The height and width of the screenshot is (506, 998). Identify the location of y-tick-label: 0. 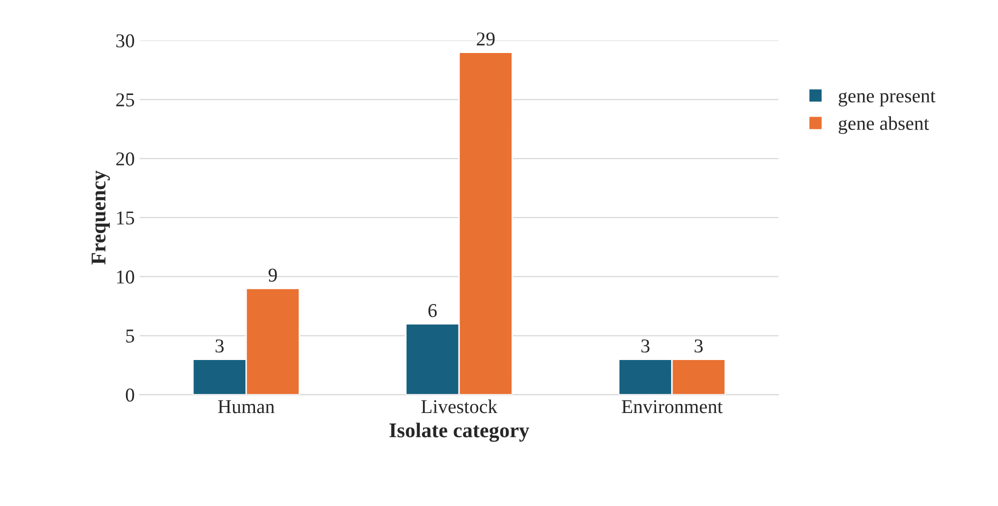
(130, 395).